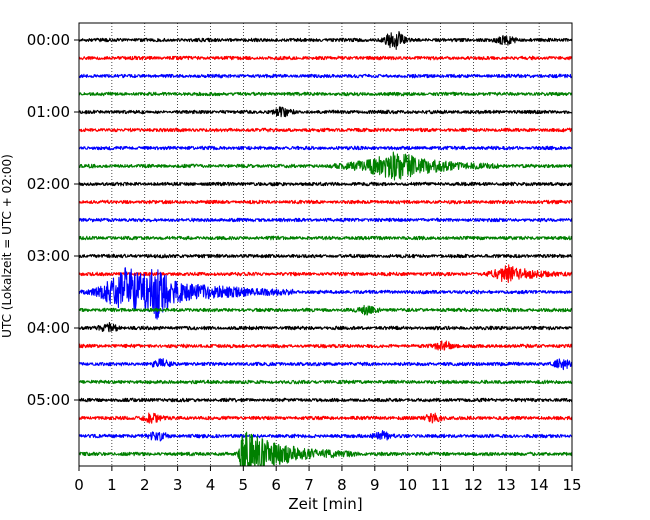 The height and width of the screenshot is (520, 650). Describe the element at coordinates (211, 485) in the screenshot. I see `x-tick-label: 4` at that location.